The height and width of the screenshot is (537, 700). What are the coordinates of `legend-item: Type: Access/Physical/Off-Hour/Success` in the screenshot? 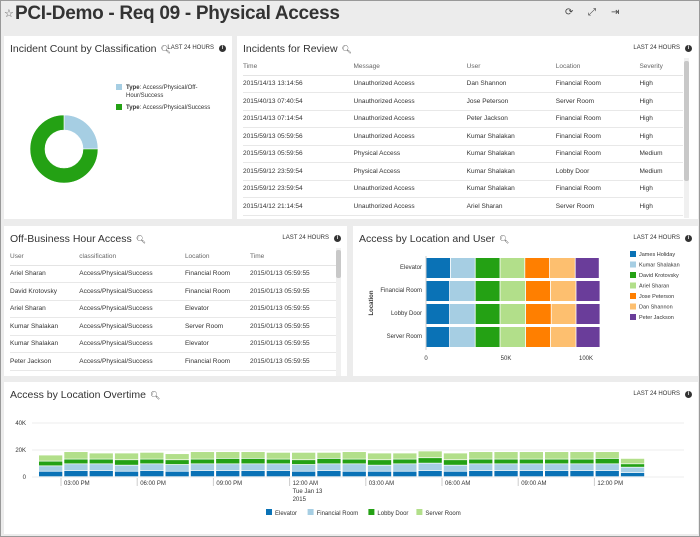 It's located at (171, 92).